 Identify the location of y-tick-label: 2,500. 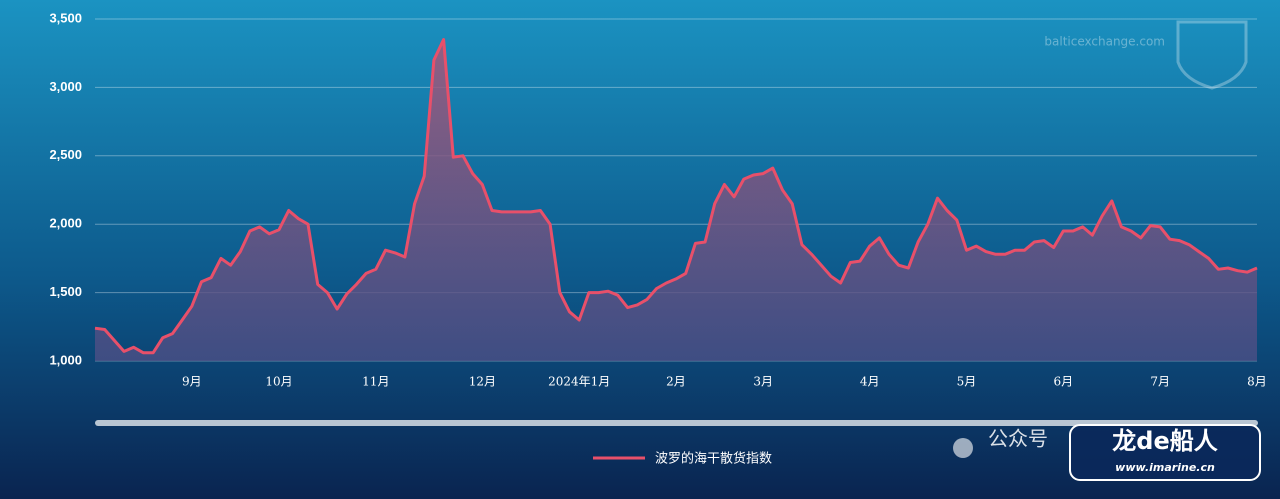
(65, 154).